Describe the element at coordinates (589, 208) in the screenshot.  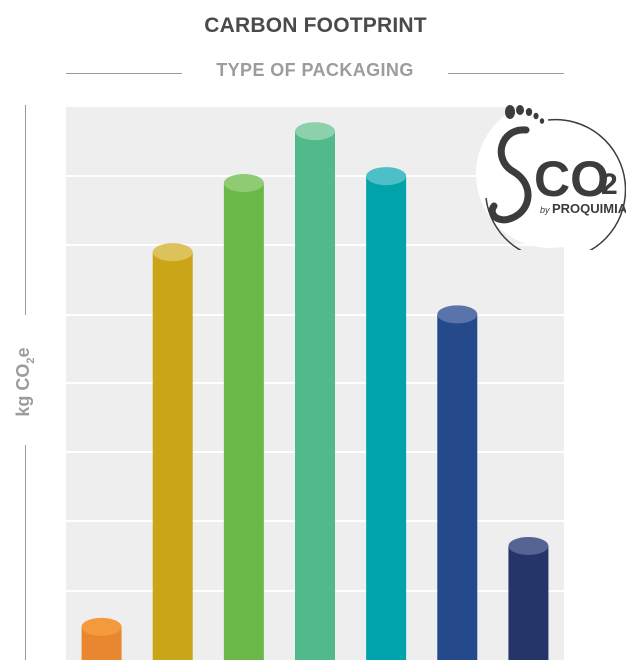
I see `logo-brand-text: PROQUIMIA` at that location.